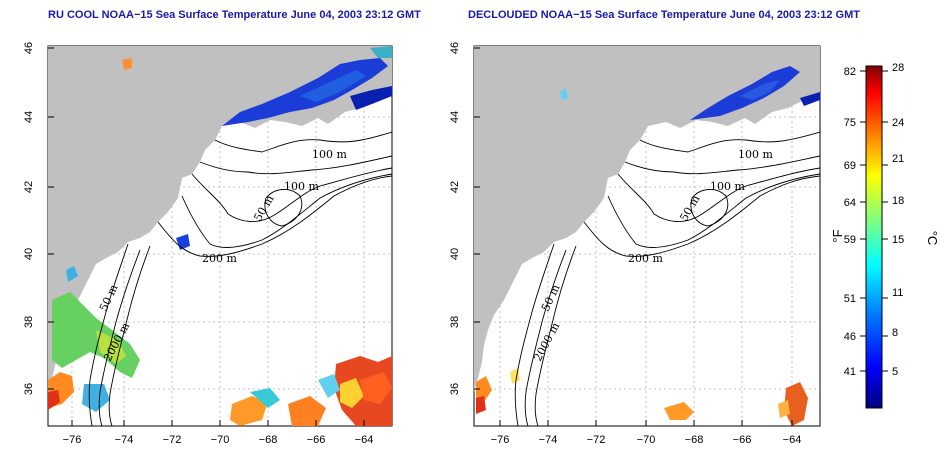 This screenshot has height=475, width=950. What do you see at coordinates (898, 201) in the screenshot?
I see `svg-text: 18` at bounding box center [898, 201].